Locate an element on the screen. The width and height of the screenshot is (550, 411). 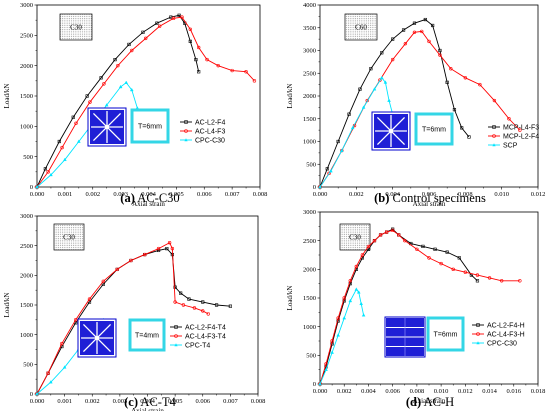
caption-text: AC-H is located at coordinates (437, 402).